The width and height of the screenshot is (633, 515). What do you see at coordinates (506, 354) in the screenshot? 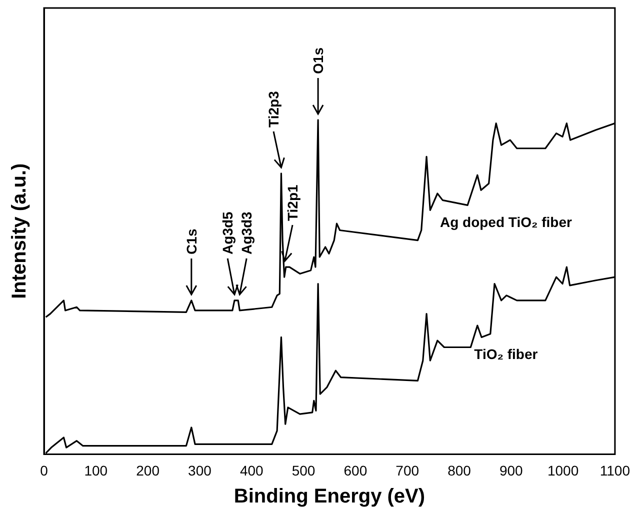
I see `series-label: TiO₂ fiber` at bounding box center [506, 354].